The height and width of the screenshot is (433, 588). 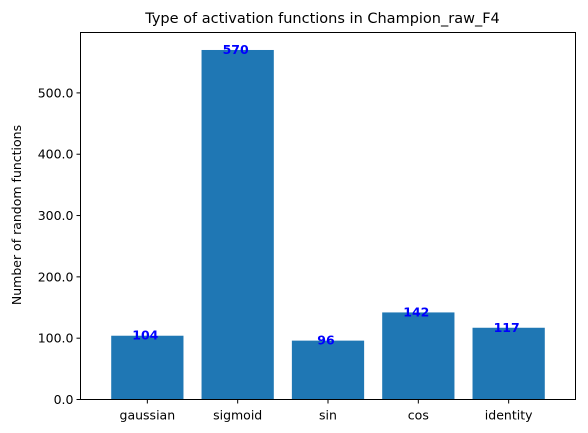 What do you see at coordinates (237, 415) in the screenshot?
I see `x-tick-label-sigmoid: sigmoid` at bounding box center [237, 415].